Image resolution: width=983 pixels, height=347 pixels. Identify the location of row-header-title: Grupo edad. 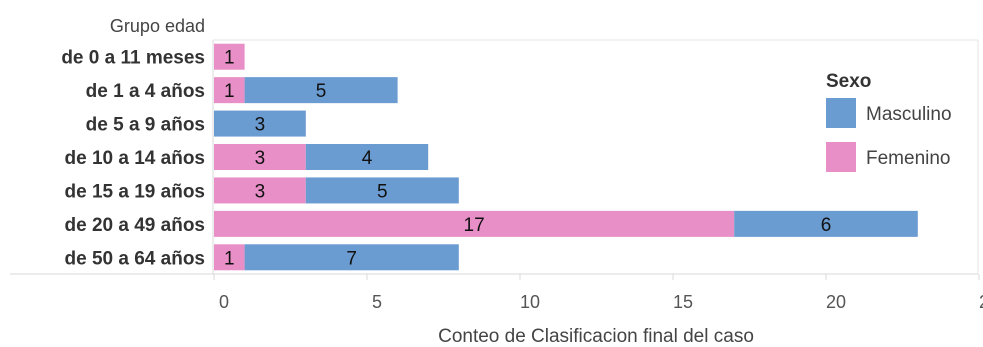
(157, 26).